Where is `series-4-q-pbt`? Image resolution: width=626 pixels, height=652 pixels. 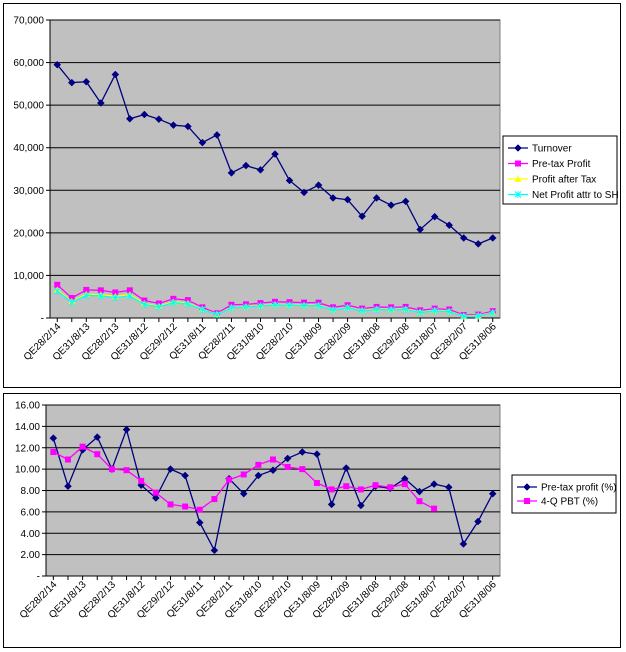
series-4-q-pbt is located at coordinates (244, 478).